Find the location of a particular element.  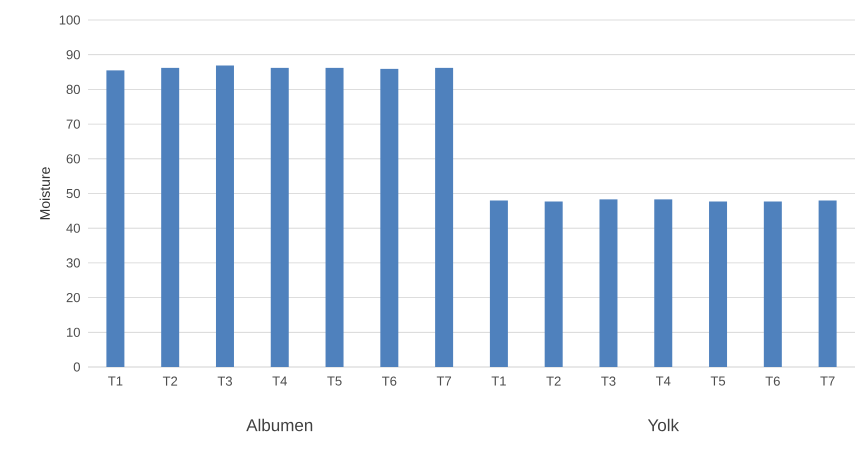

y-tick-label: 60 is located at coordinates (73, 159).